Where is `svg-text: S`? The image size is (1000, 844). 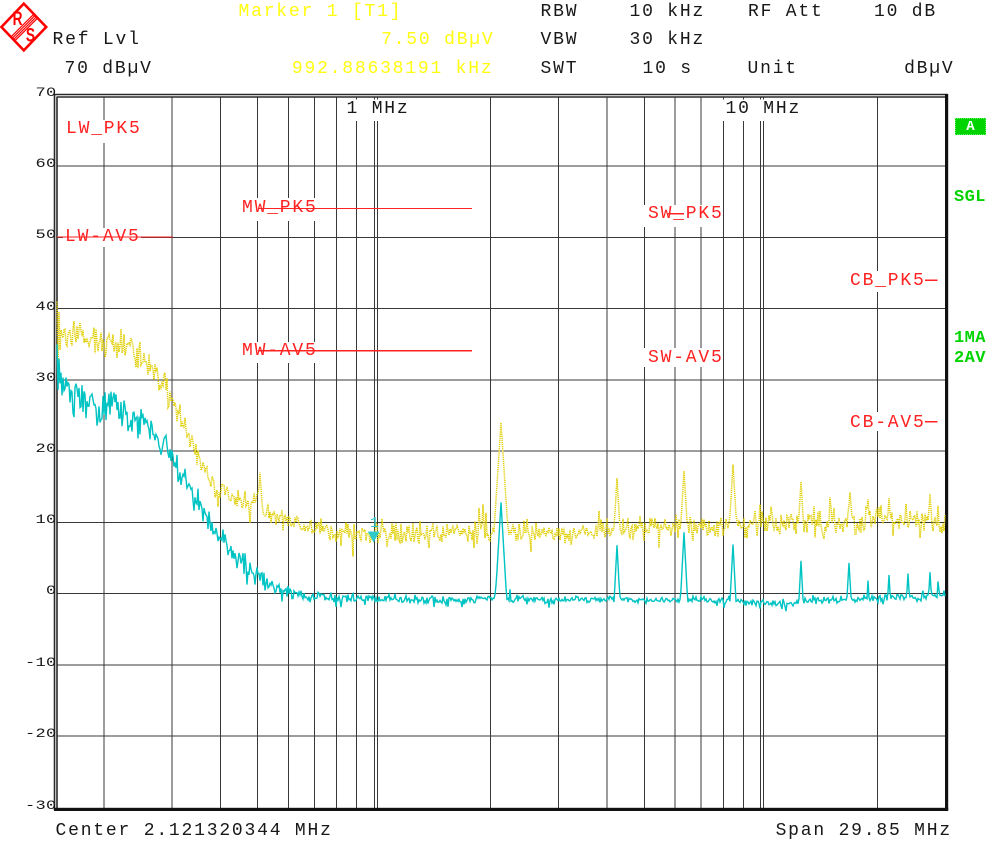 svg-text: S is located at coordinates (30, 35).